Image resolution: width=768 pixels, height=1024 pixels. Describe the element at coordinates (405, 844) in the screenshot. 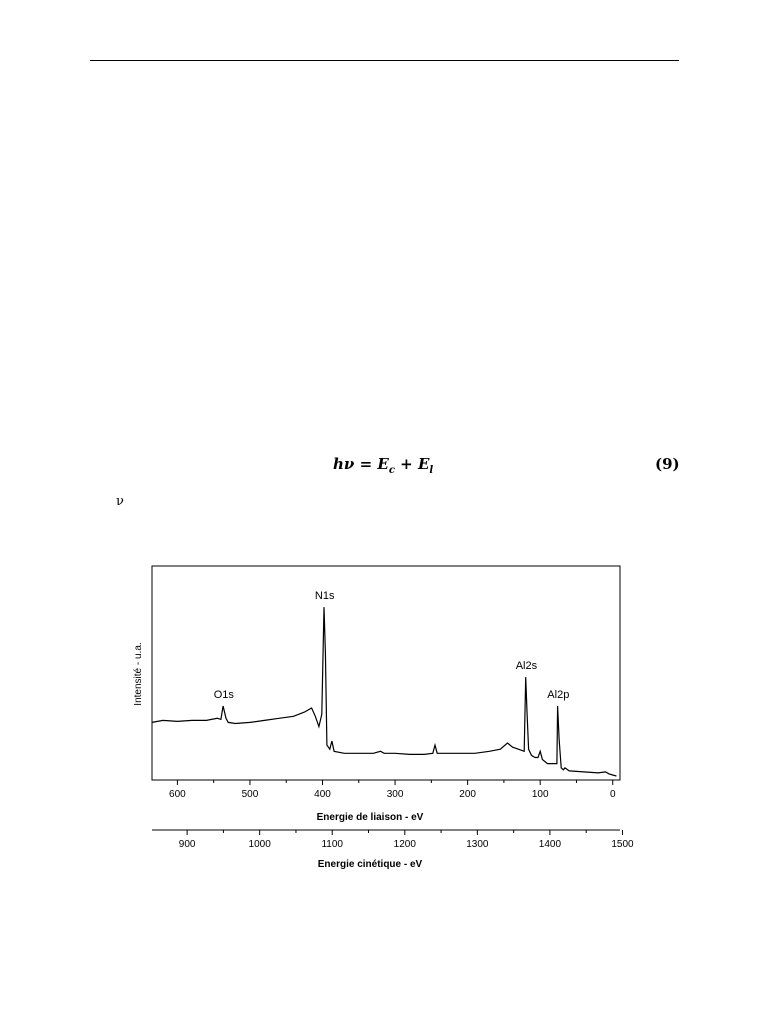

I see `x2-tick-label: 1200` at that location.